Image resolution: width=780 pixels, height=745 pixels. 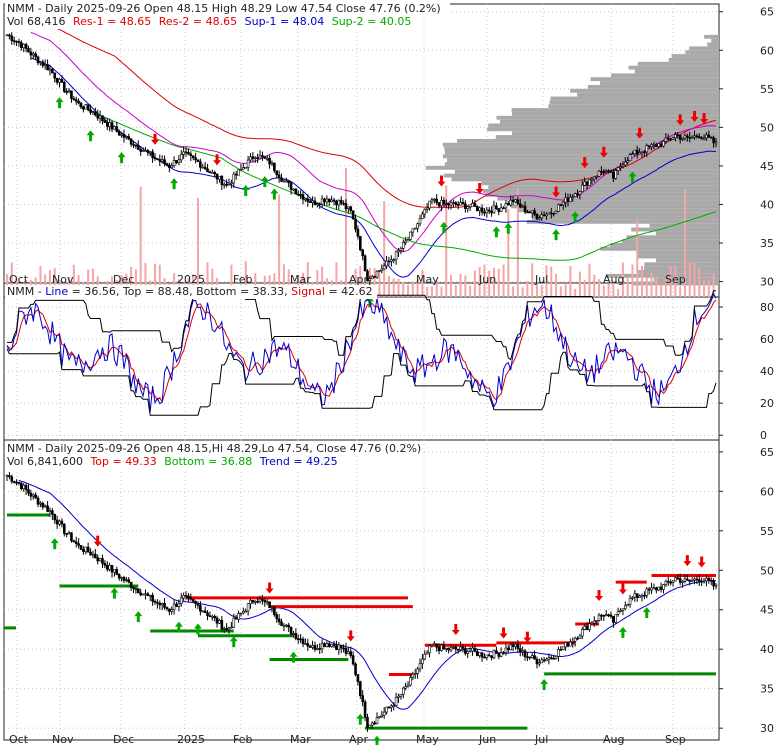 What do you see at coordinates (746, 147) in the screenshot?
I see `price-y-axis: 30 35 40 45 50 55 60 65` at bounding box center [746, 147].